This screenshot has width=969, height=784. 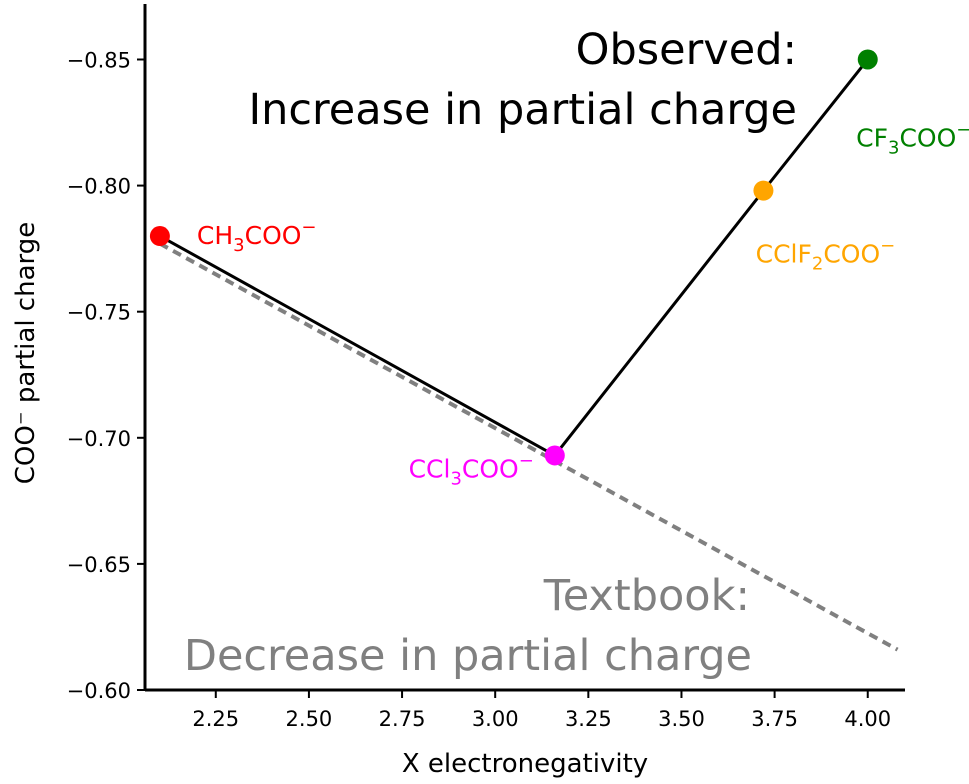 What do you see at coordinates (99, 60) in the screenshot?
I see `y-tick-label: −0.85` at bounding box center [99, 60].